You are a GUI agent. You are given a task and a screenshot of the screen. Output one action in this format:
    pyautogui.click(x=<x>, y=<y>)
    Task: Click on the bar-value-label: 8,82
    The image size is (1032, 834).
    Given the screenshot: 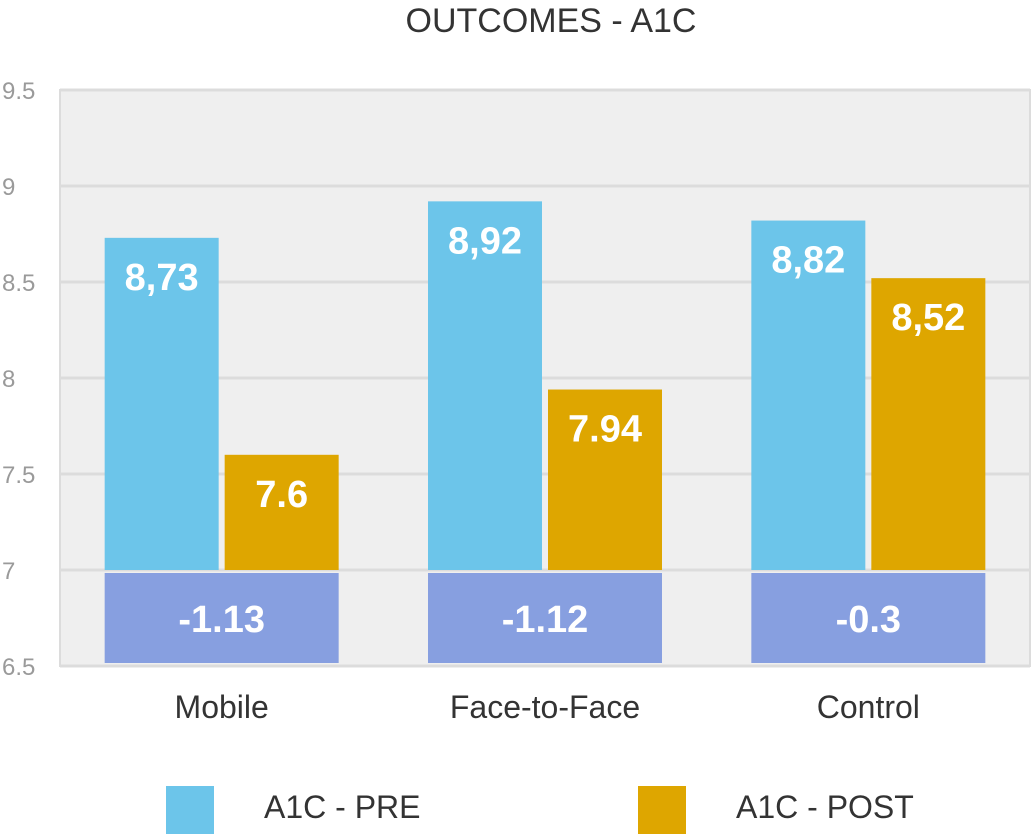 What is the action you would take?
    pyautogui.click(x=808, y=261)
    